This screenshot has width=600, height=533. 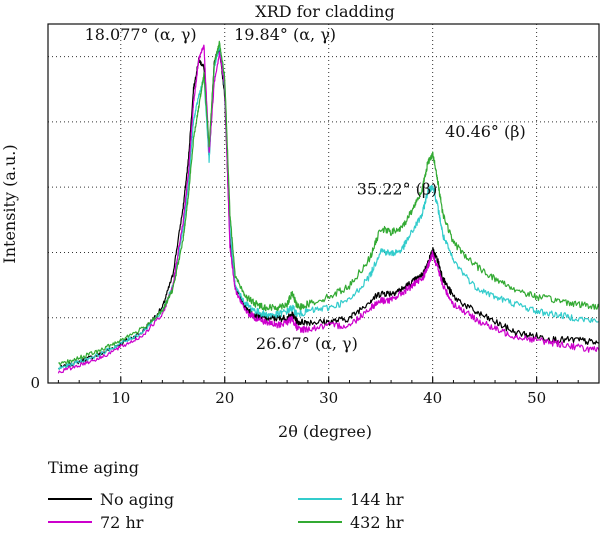 I want to click on legend-label-no-aging: No aging, so click(x=137, y=499).